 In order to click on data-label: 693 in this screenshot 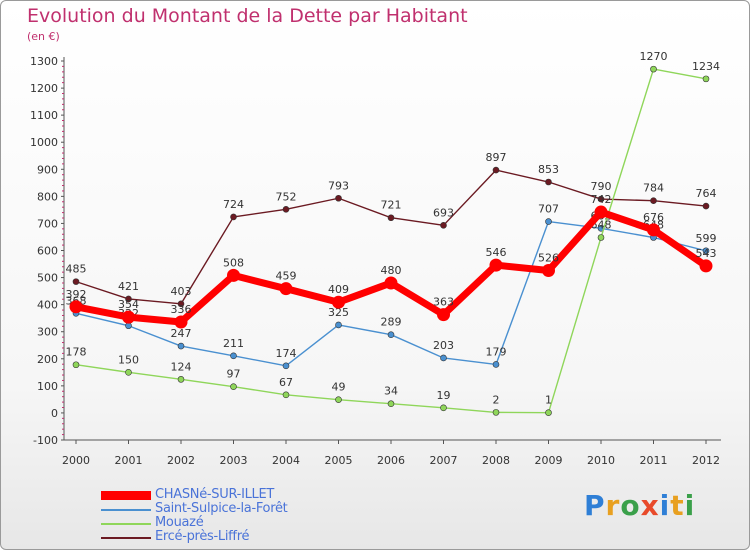, I will do `click(443, 212)`.